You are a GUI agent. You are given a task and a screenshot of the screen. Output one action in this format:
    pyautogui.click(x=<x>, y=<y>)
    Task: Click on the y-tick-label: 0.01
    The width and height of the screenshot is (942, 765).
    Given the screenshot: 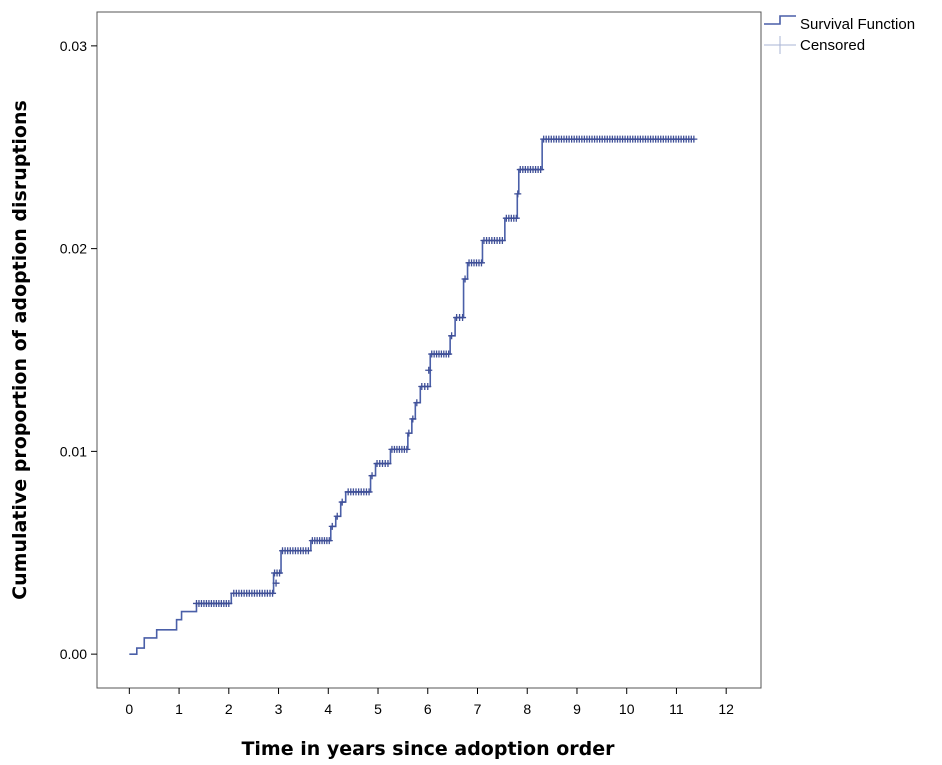 What is the action you would take?
    pyautogui.click(x=73, y=451)
    